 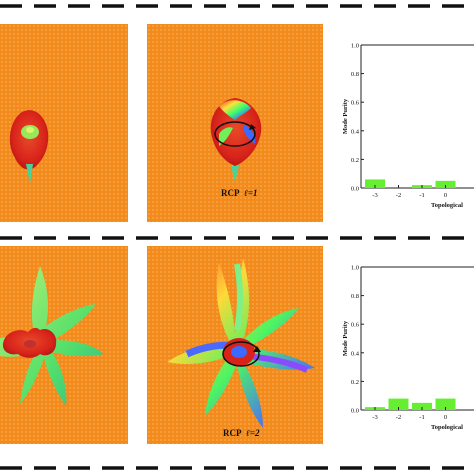 What do you see at coordinates (375, 183) in the screenshot?
I see `bar--3` at bounding box center [375, 183].